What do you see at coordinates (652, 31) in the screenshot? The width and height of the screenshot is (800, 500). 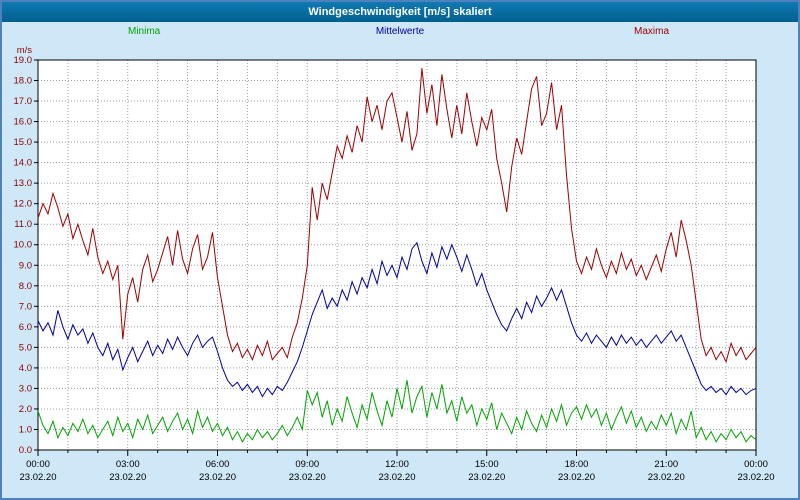 I see `legend-maxima: Maxima` at bounding box center [652, 31].